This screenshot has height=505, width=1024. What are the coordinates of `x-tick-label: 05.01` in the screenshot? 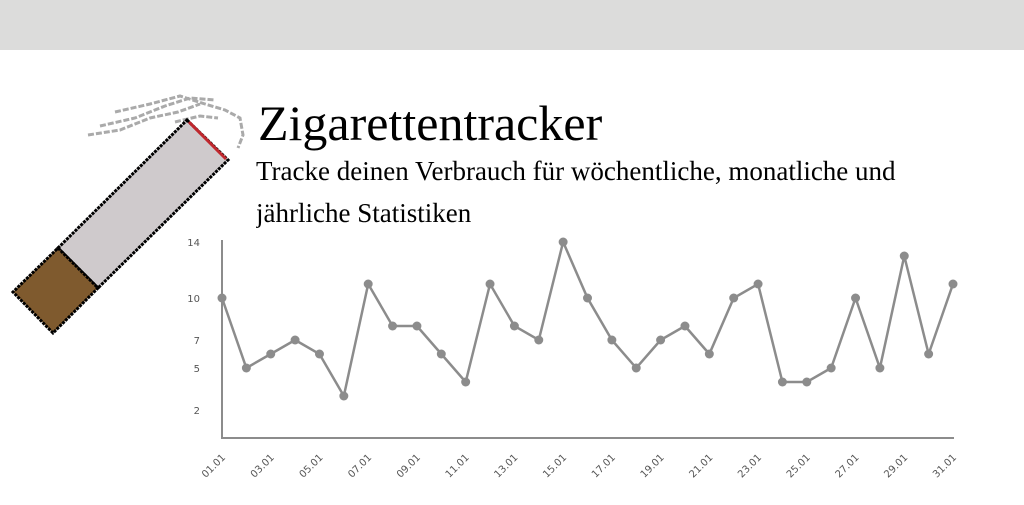 It's located at (312, 466).